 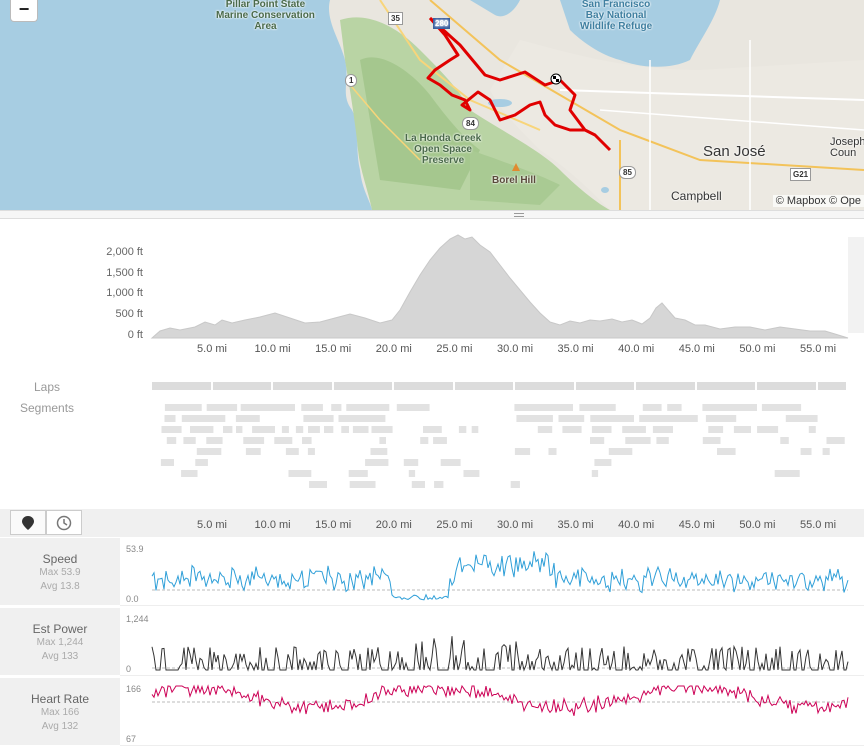 What do you see at coordinates (60, 712) in the screenshot?
I see `stream-label-heart-rate: Heart Rate Max 166 Avg 132` at bounding box center [60, 712].